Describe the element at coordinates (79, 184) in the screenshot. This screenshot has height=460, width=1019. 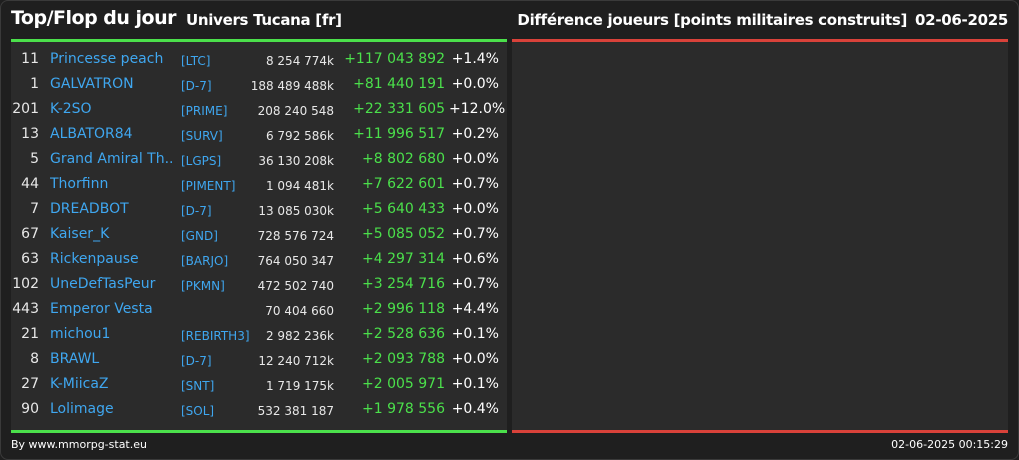
I see `player-name-link: Thorfinn` at that location.